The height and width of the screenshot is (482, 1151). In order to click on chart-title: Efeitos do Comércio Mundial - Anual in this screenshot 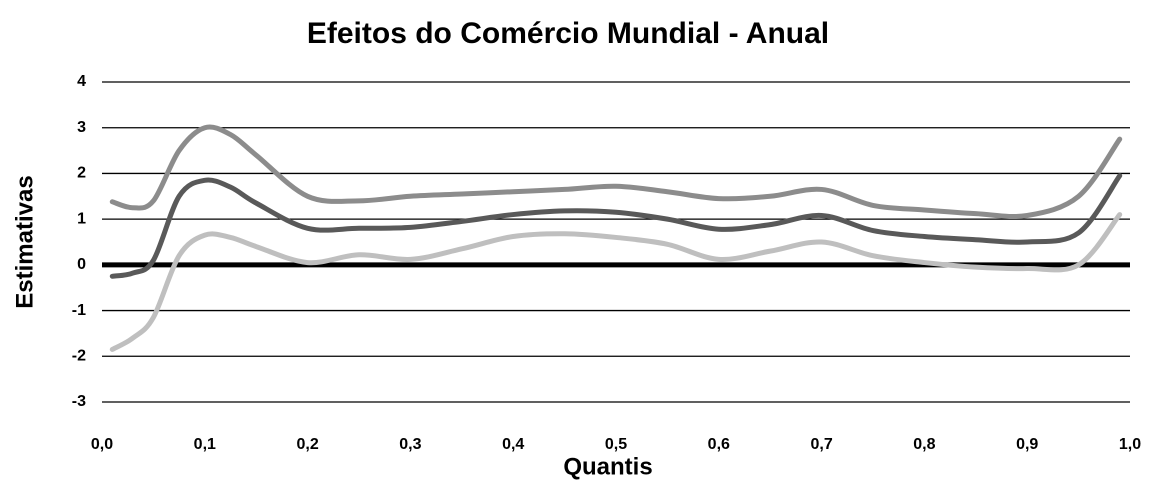, I will do `click(568, 33)`.